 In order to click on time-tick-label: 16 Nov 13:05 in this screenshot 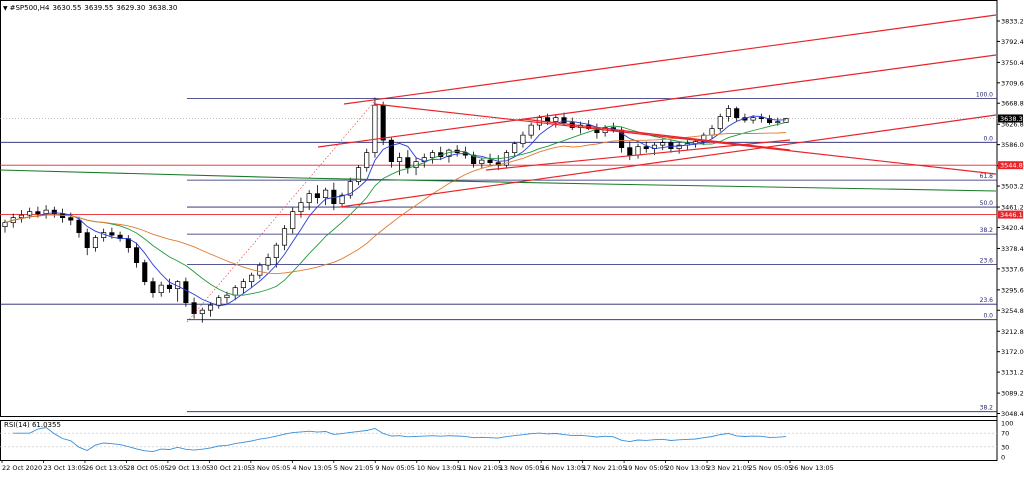, I will do `click(563, 468)`.